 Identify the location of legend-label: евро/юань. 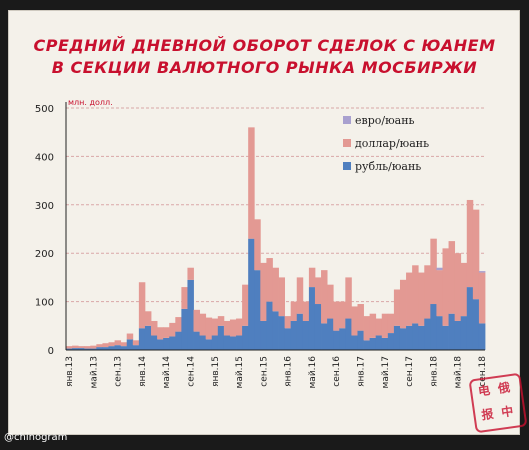
(385, 120).